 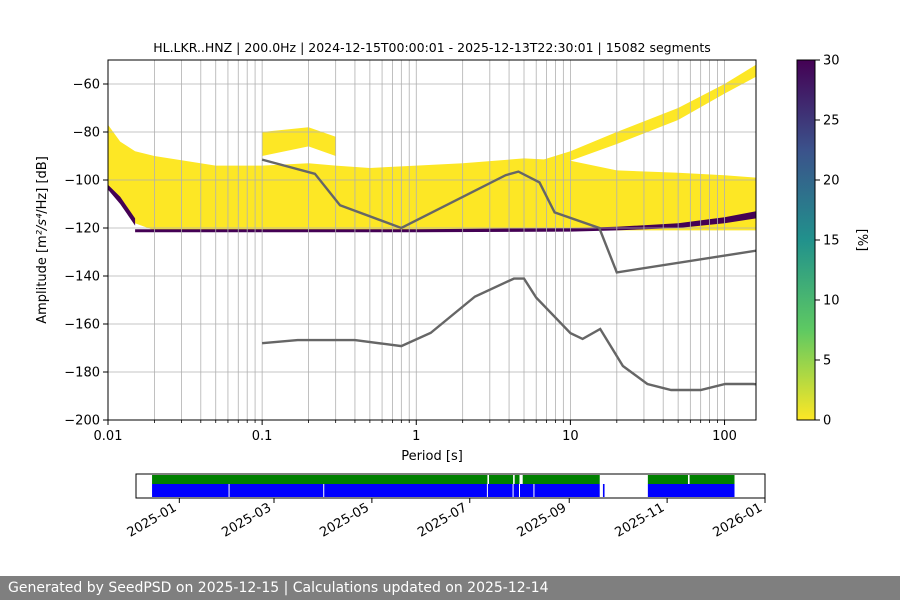 What do you see at coordinates (442, 520) in the screenshot?
I see `timeline-tick-label: 2025-07` at bounding box center [442, 520].